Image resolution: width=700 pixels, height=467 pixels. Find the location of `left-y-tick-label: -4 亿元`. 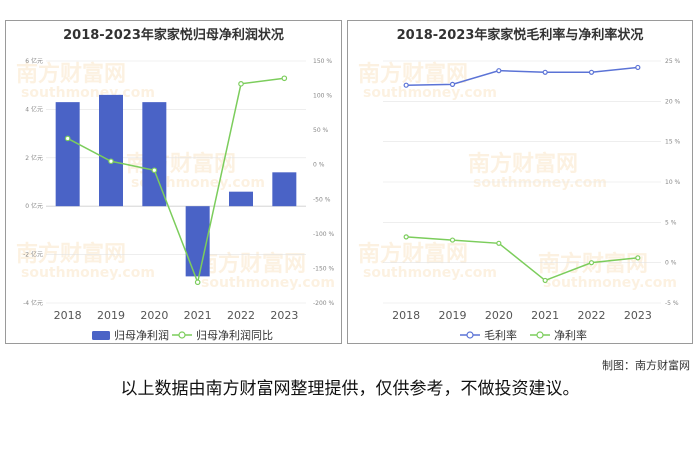

left-y-tick-label: -4 亿元 is located at coordinates (33, 303).